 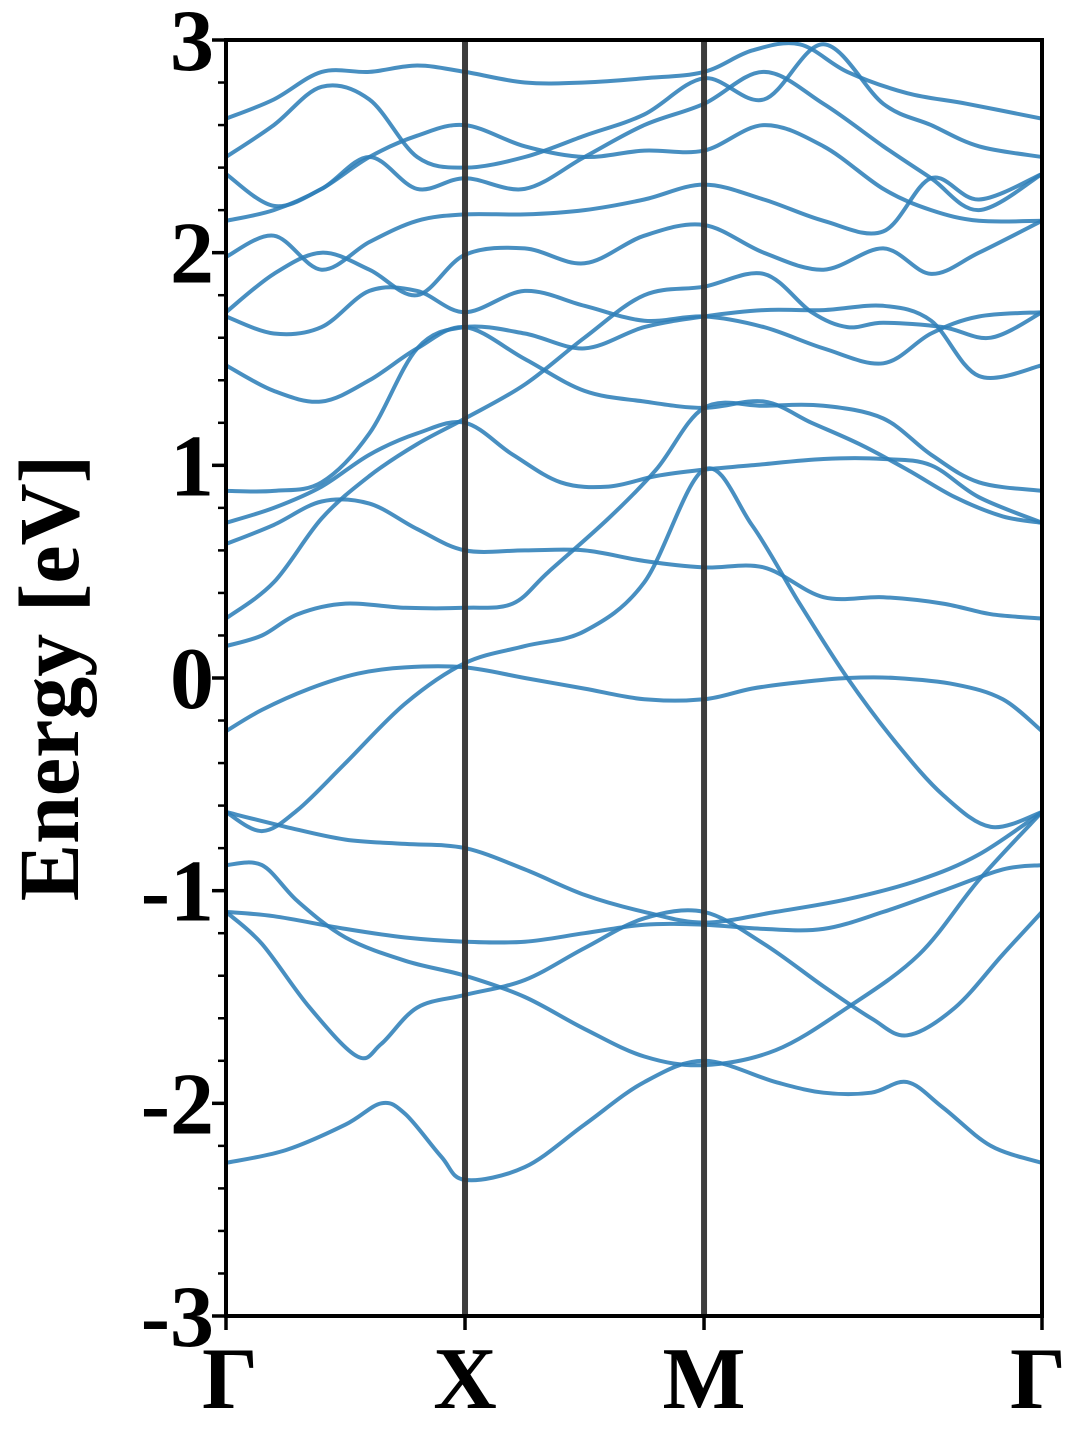 I want to click on y-tick-labels: -3 -2 -1 0 1 2 3, so click(x=177, y=683).